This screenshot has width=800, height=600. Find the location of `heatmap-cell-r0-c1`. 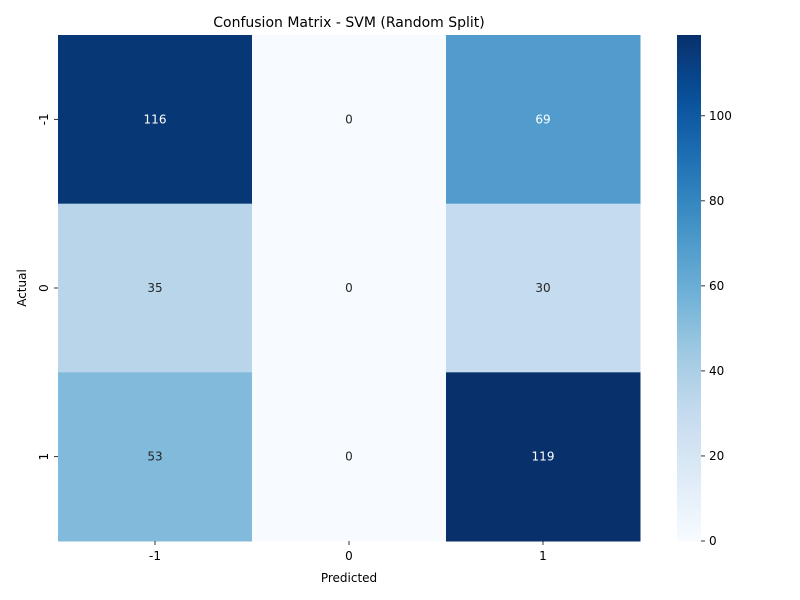

heatmap-cell-r0-c1 is located at coordinates (349, 120).